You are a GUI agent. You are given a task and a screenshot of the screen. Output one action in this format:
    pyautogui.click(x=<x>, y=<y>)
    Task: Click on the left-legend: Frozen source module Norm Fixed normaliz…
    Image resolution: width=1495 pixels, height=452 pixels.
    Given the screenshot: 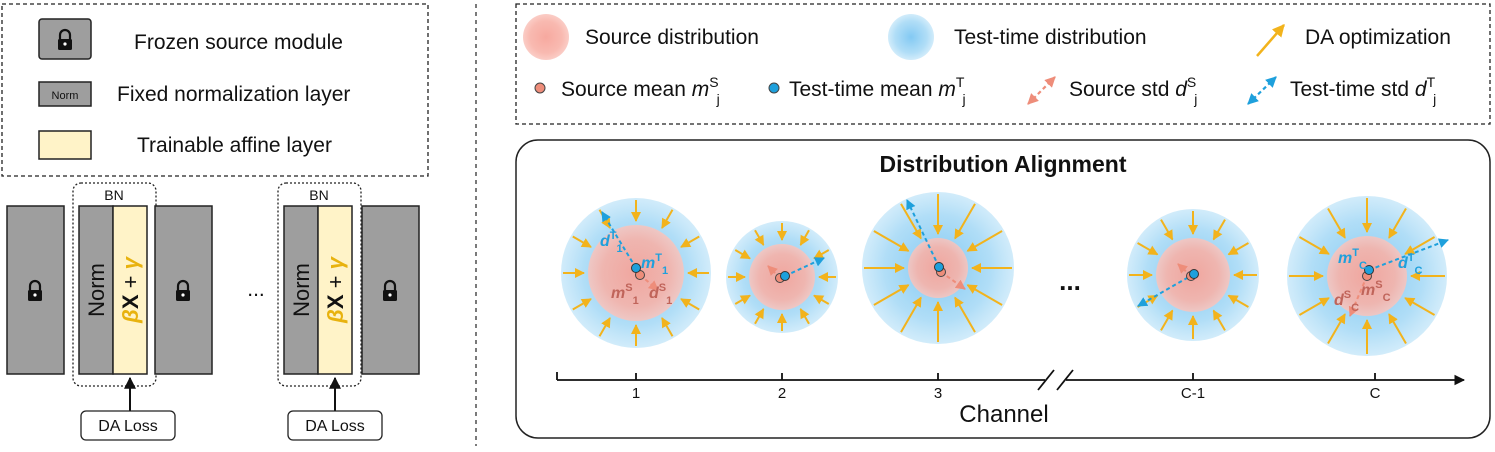 What is the action you would take?
    pyautogui.click(x=215, y=90)
    